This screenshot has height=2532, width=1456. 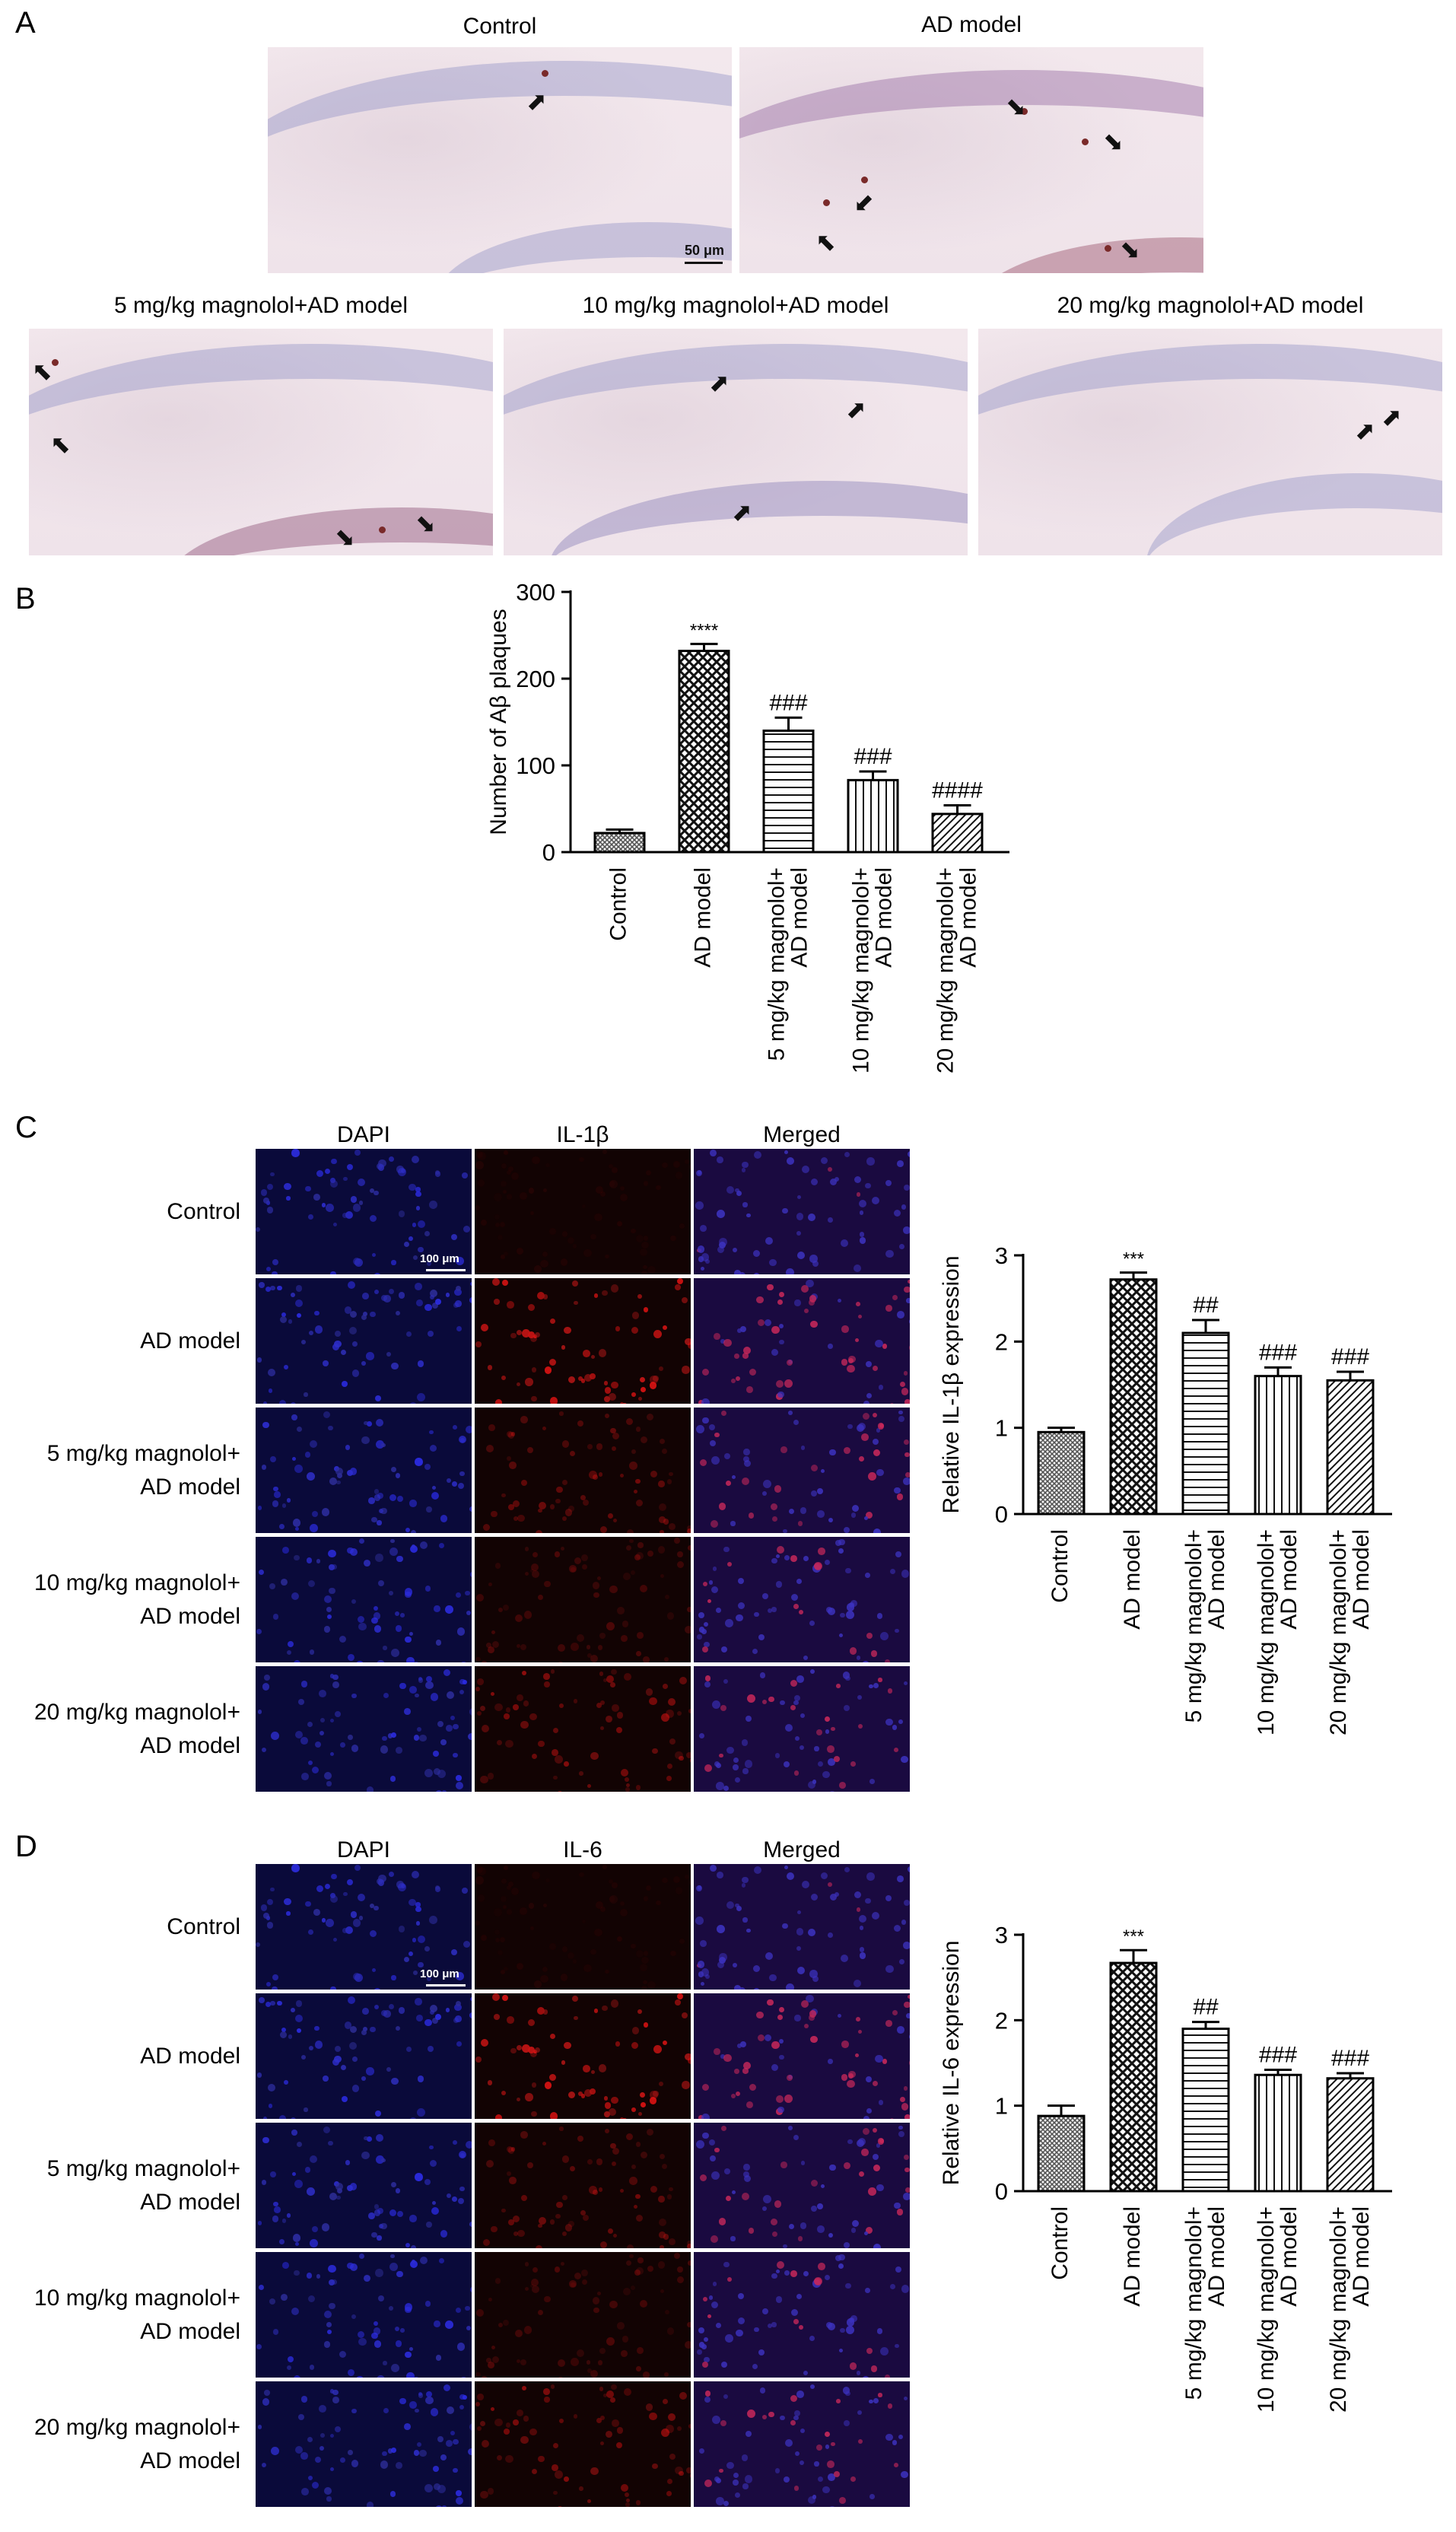 I want to click on x-tick-label: Control, so click(x=1060, y=1566).